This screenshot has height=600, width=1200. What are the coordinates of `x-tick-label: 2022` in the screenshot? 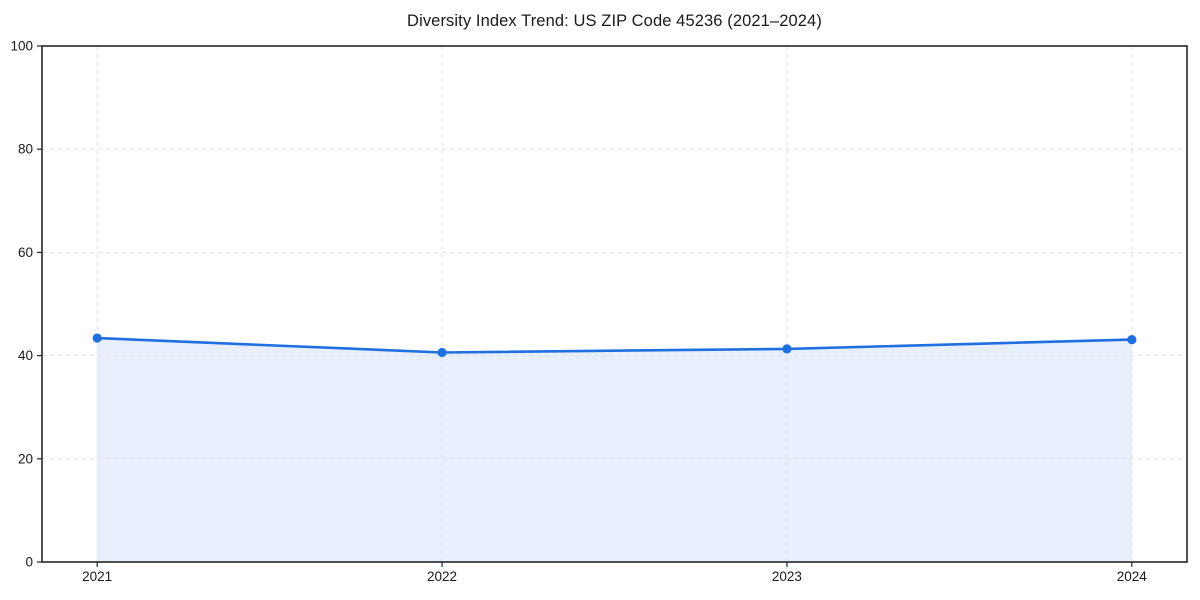 It's located at (442, 576).